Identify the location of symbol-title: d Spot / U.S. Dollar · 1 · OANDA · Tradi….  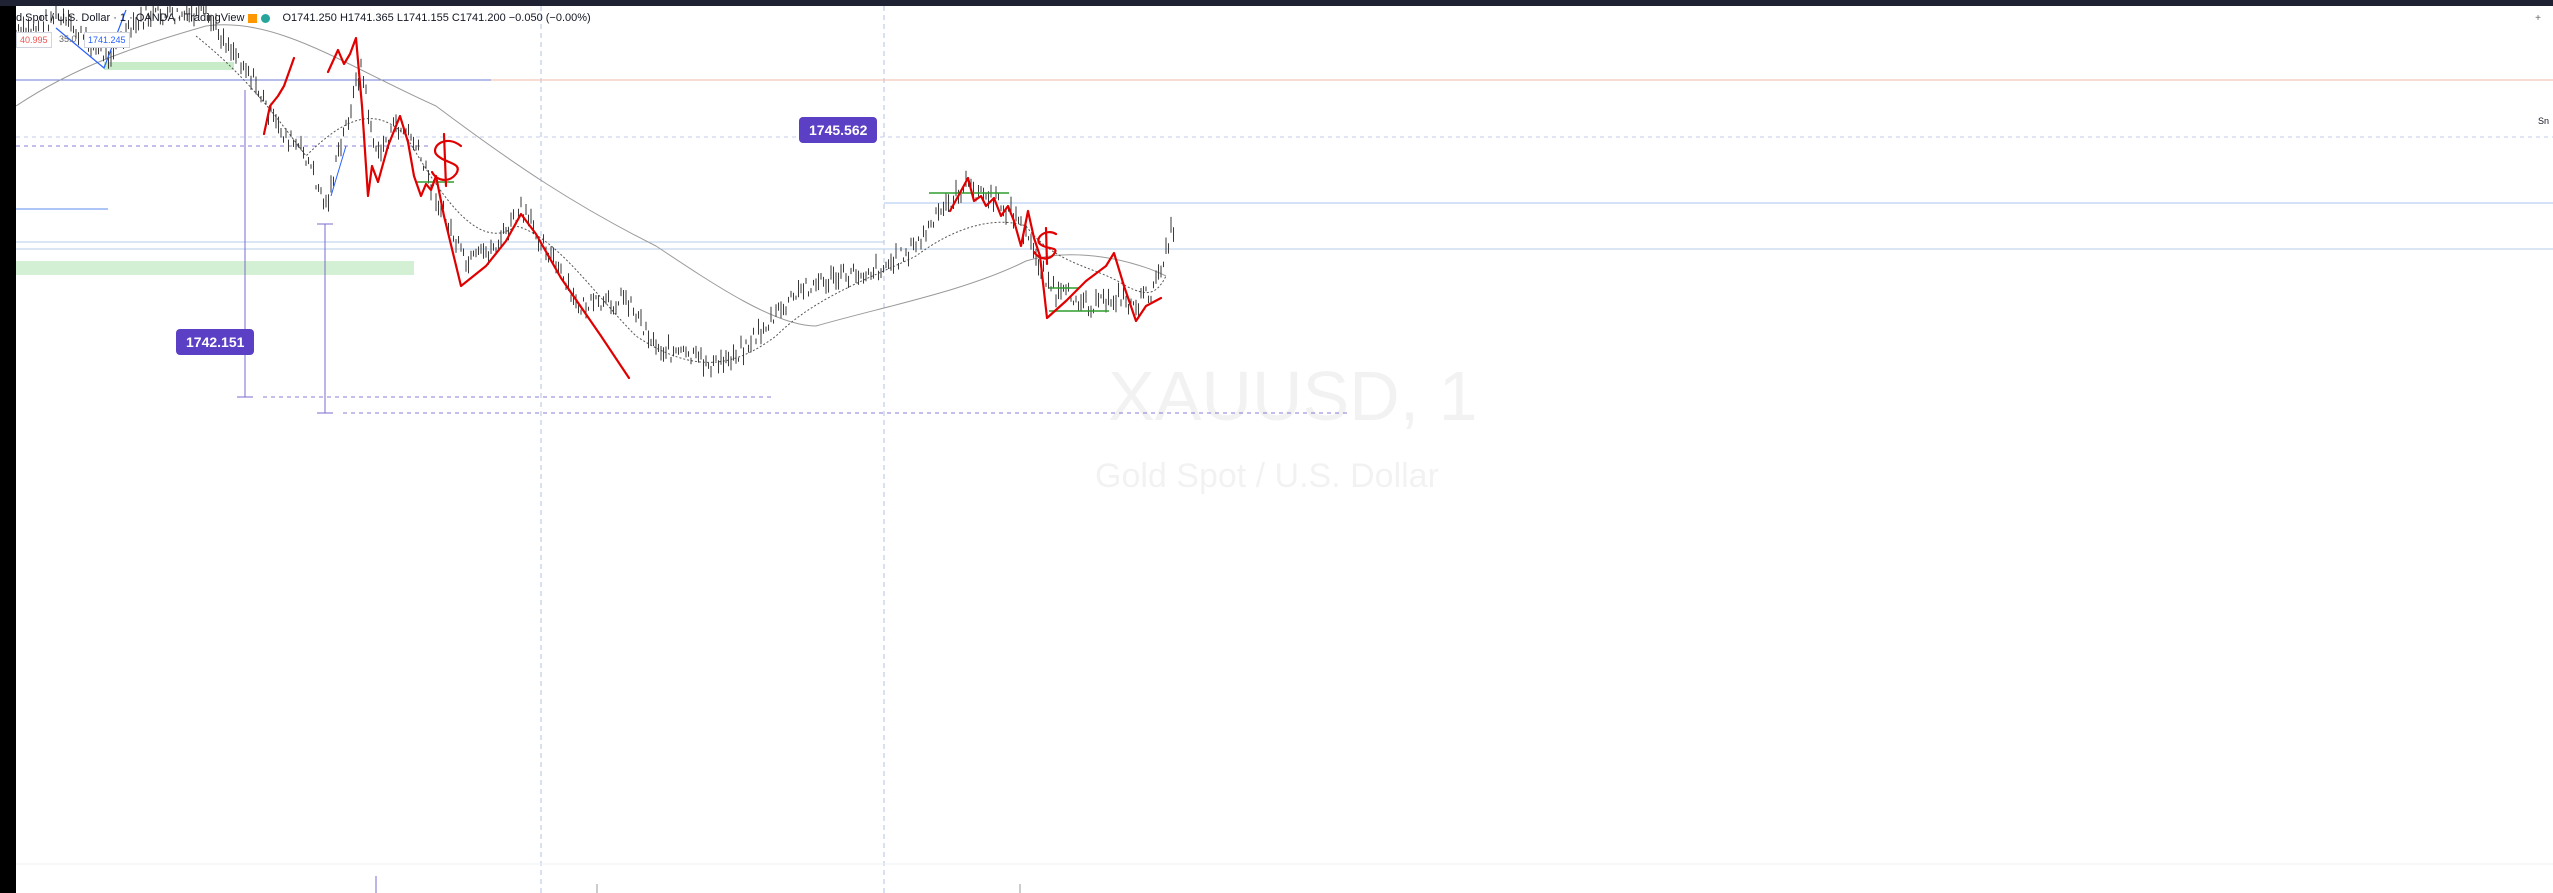
(130, 18).